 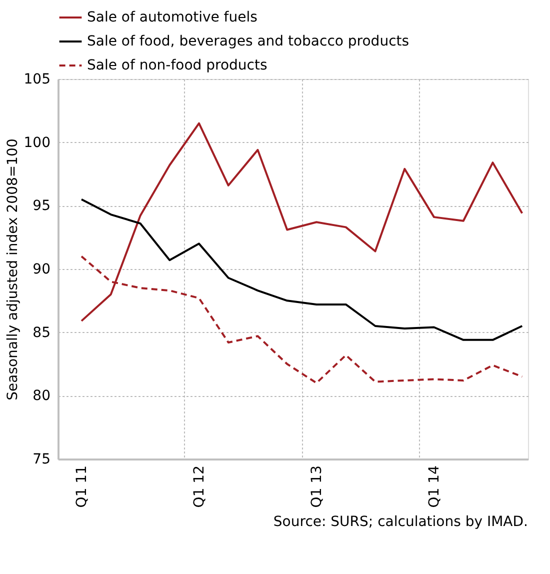 What do you see at coordinates (37, 80) in the screenshot?
I see `y-tick-label: 105` at bounding box center [37, 80].